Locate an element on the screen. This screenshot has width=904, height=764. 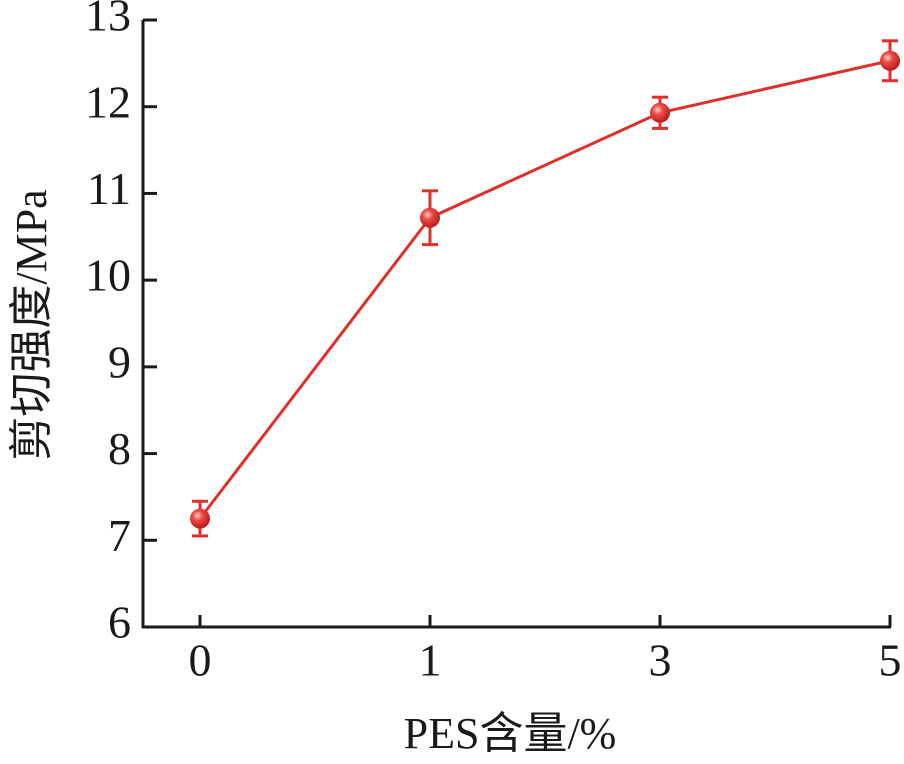
y-axis-label: 剪切强度/MPa is located at coordinates (31, 324).